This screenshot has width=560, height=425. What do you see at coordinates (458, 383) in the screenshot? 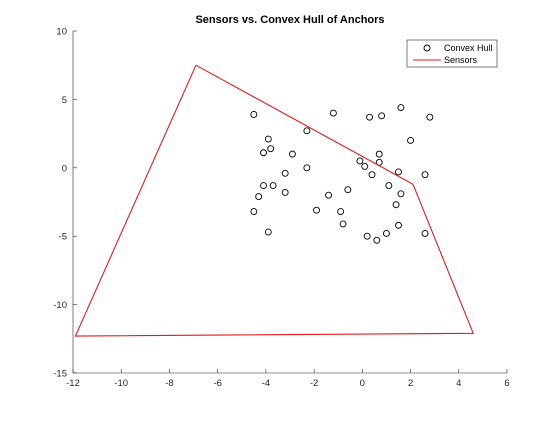
I see `x-tick-label: 4` at bounding box center [458, 383].